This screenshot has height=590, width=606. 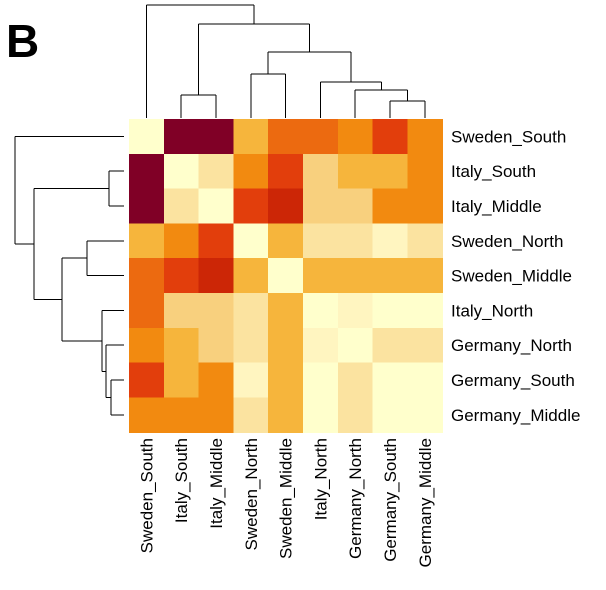 What do you see at coordinates (286, 498) in the screenshot?
I see `column-label: Sweden_Middle` at bounding box center [286, 498].